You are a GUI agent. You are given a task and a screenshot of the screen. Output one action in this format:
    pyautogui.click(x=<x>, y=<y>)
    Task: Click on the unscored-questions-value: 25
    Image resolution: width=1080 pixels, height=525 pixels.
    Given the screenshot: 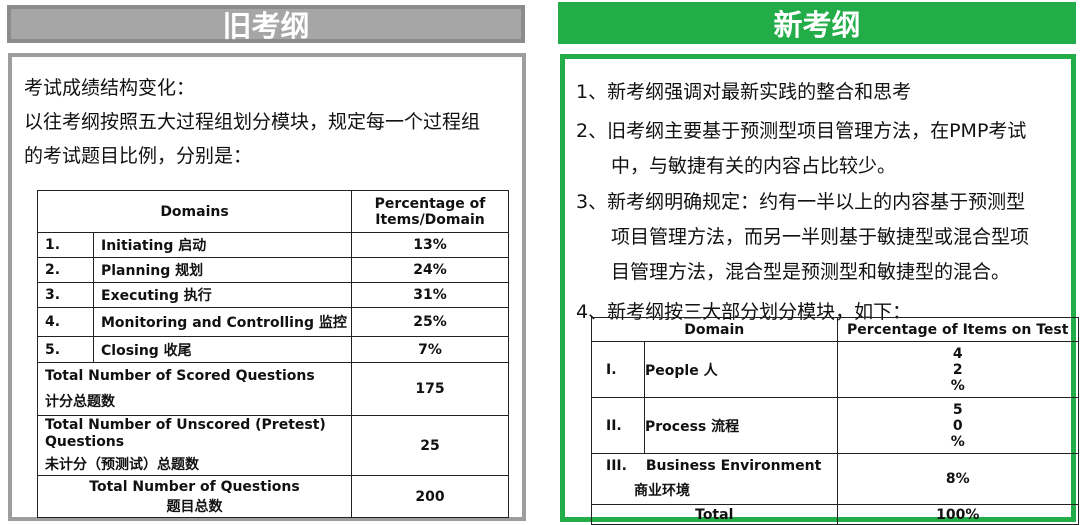 What is the action you would take?
    pyautogui.click(x=430, y=445)
    